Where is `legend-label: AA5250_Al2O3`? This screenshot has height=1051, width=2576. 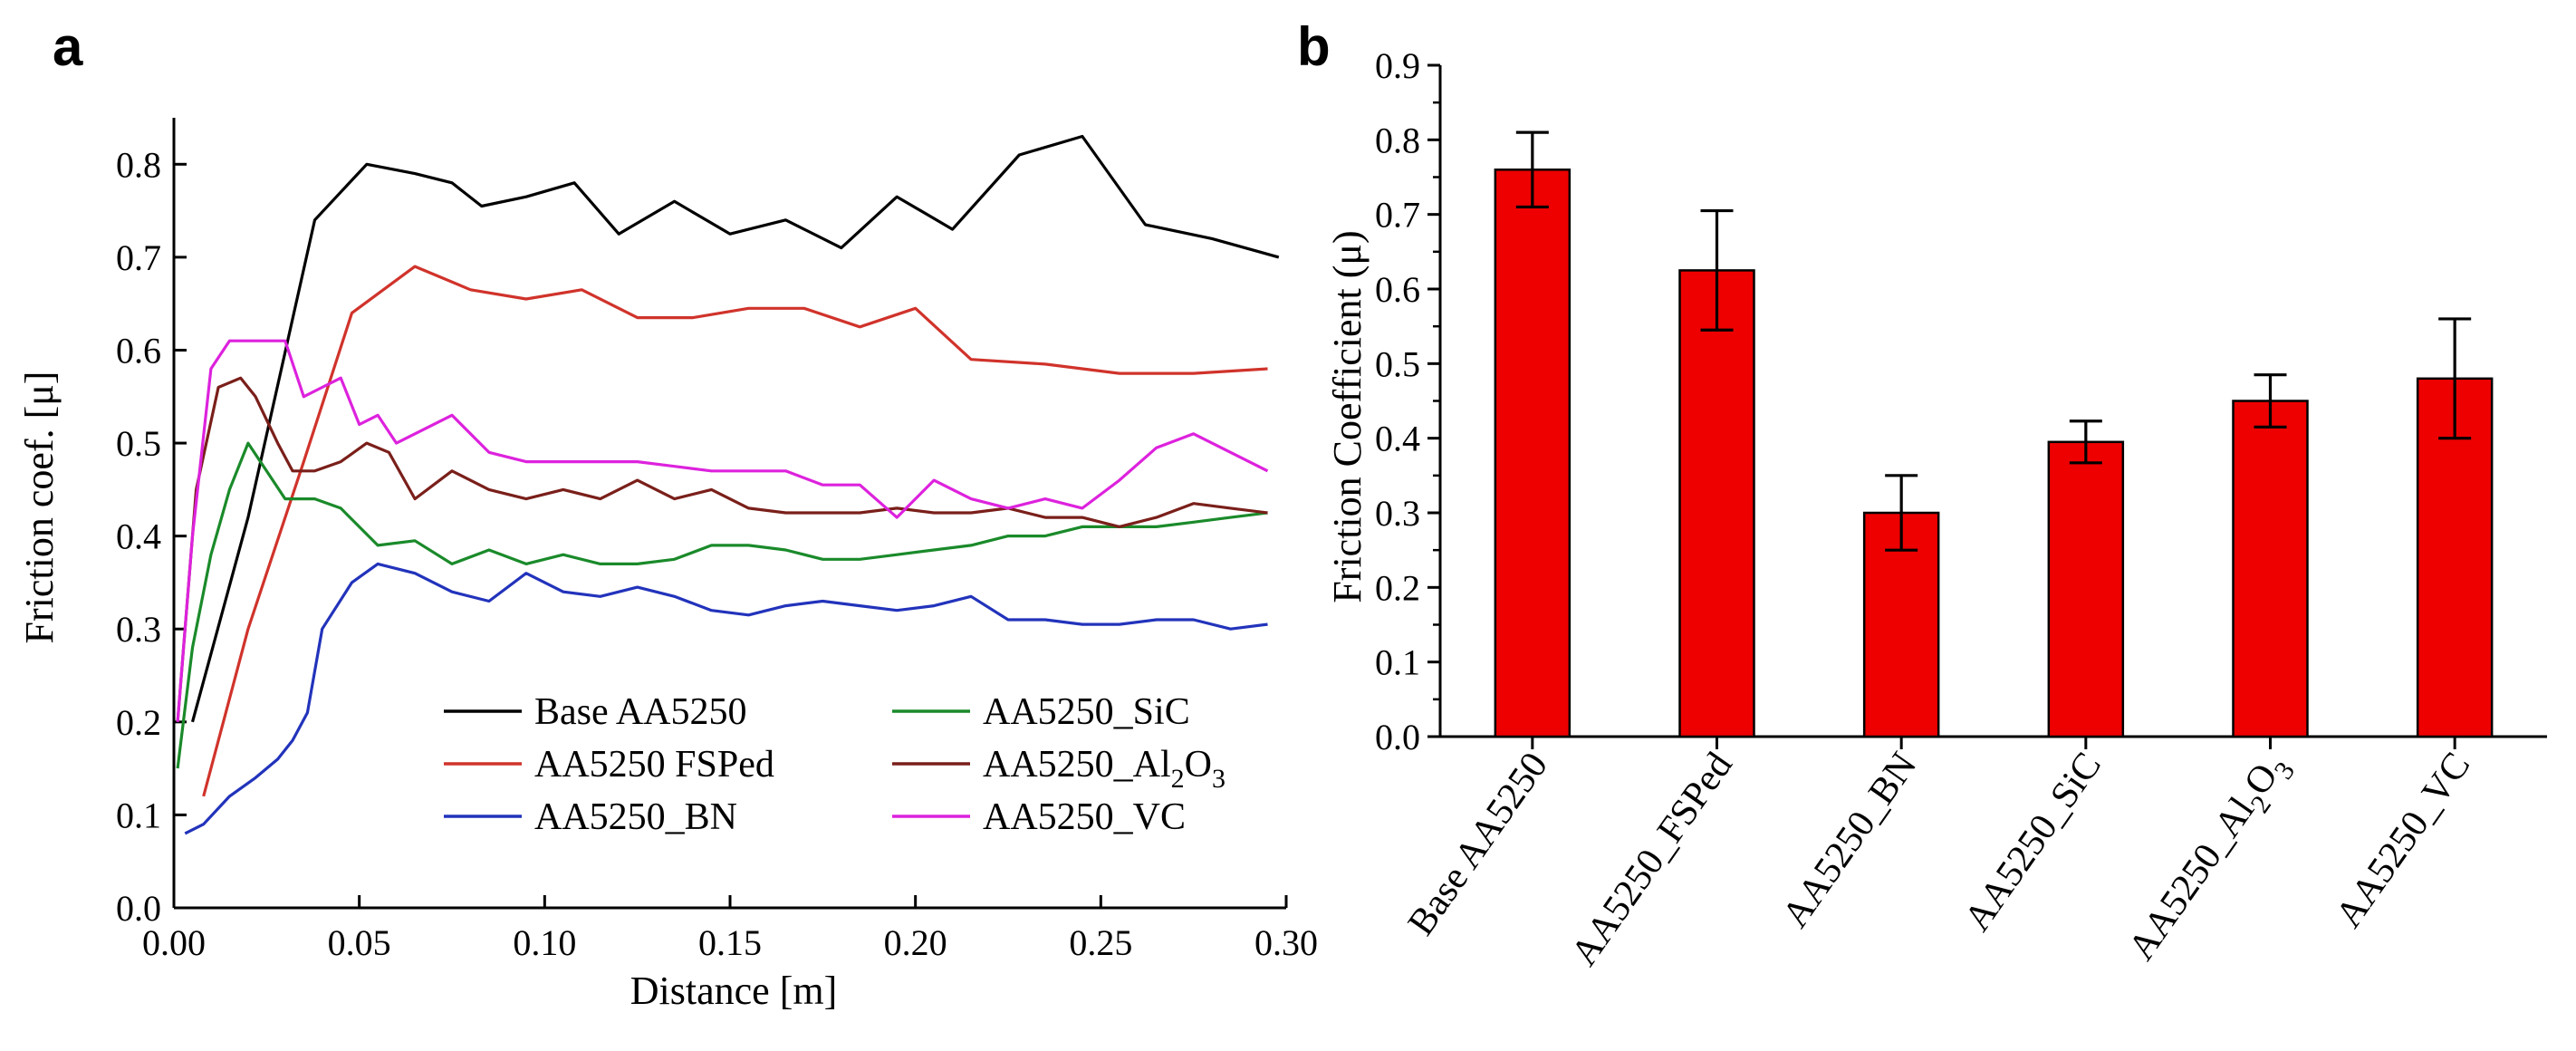
legend-label: AA5250_Al2O3 is located at coordinates (1104, 769).